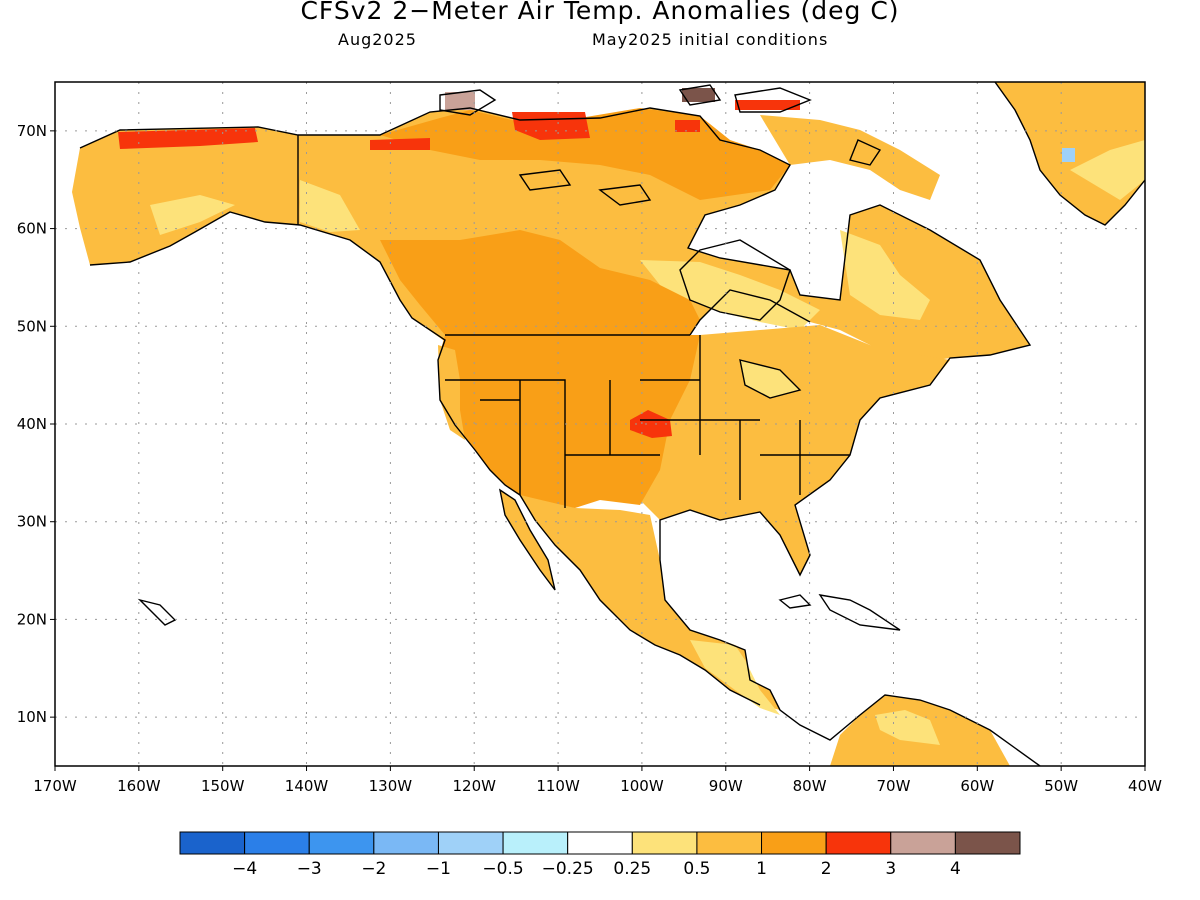  Describe the element at coordinates (795, 450) in the screenshot. I see `conus-east-shading` at that location.